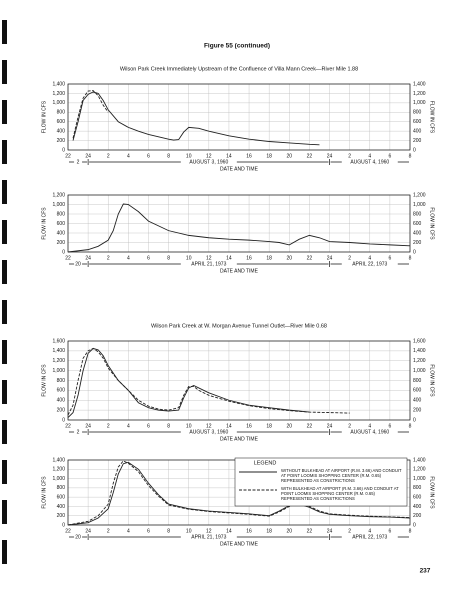 This screenshot has width=460, height=600. I want to click on binding-marks, so click(4, 292).